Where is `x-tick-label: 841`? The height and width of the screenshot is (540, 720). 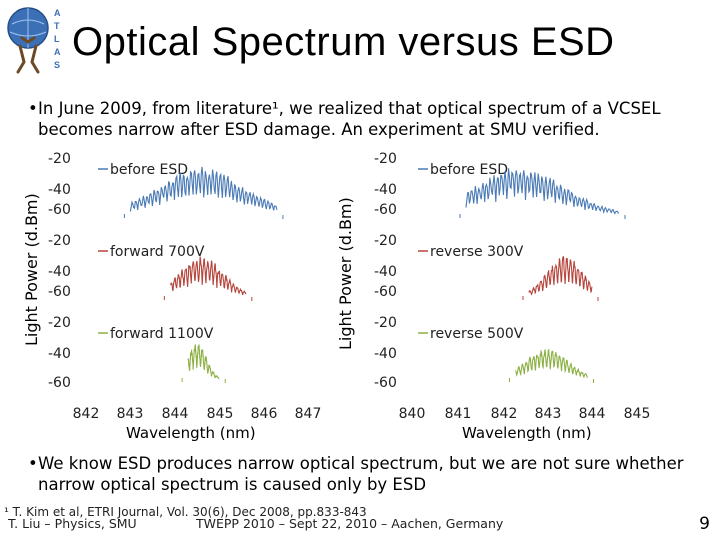 x-tick-label: 841 is located at coordinates (458, 414).